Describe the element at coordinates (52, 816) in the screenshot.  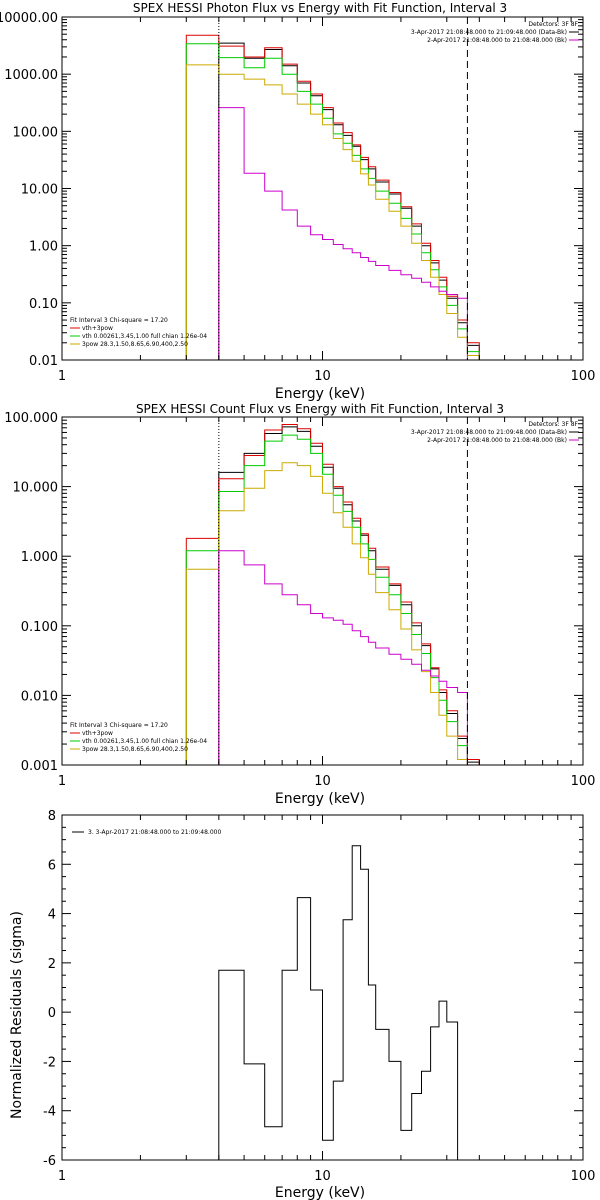
I see `y-tick-label: 8` at that location.